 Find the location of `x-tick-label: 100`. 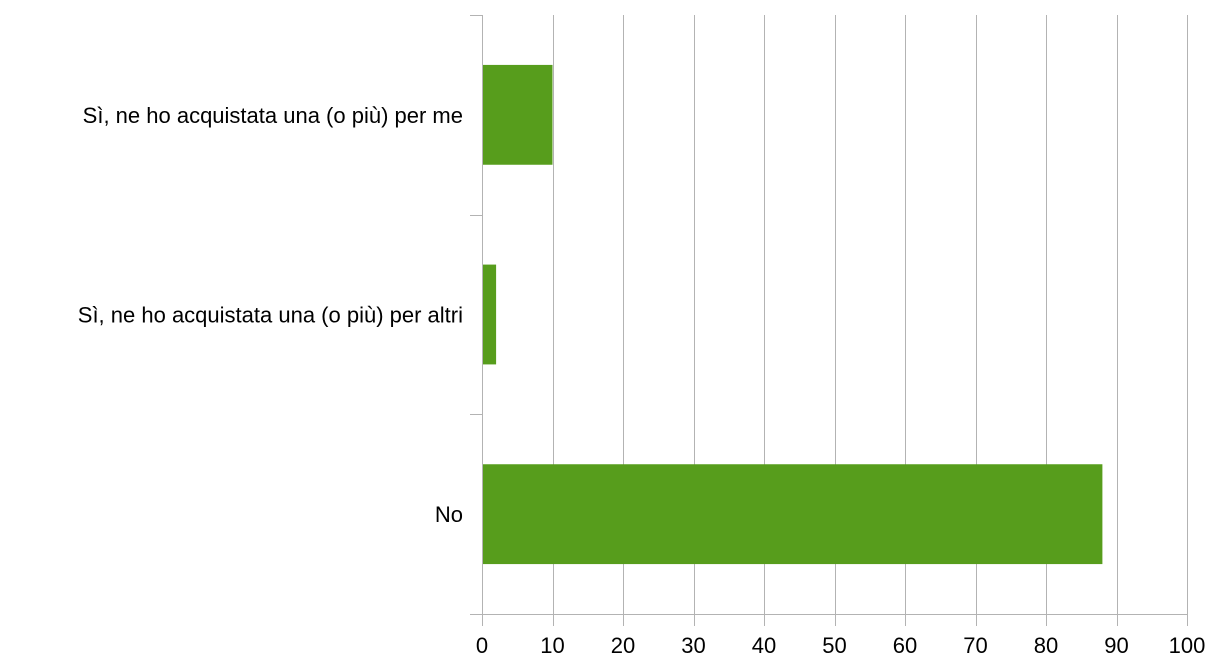

x-tick-label: 100 is located at coordinates (1187, 645).